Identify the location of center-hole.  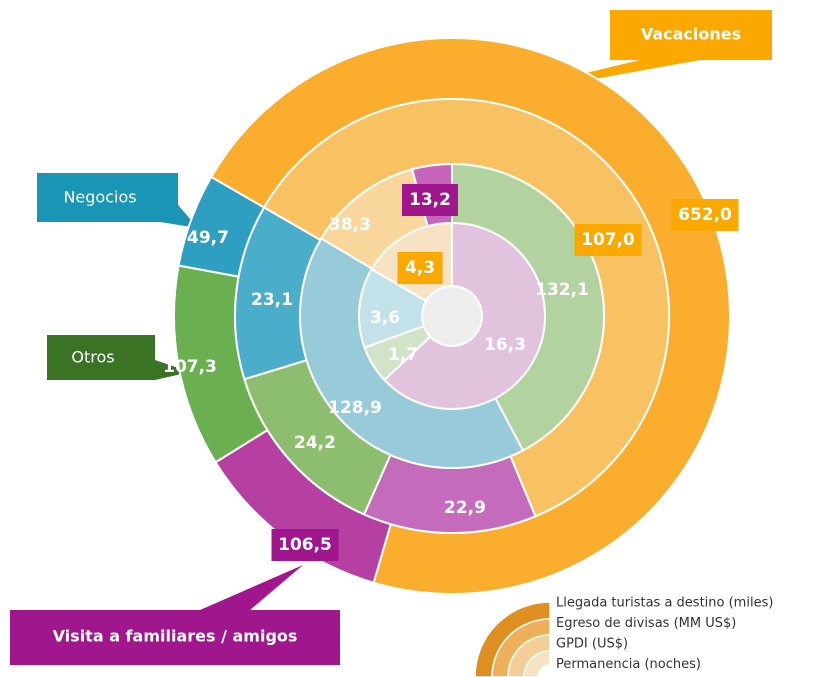
(452, 316).